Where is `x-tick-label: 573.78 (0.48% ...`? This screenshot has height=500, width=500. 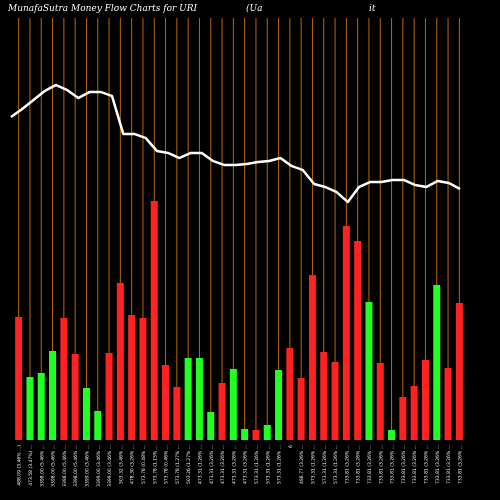 x-tick-label: 573.78 (0.48% ... is located at coordinates (144, 464).